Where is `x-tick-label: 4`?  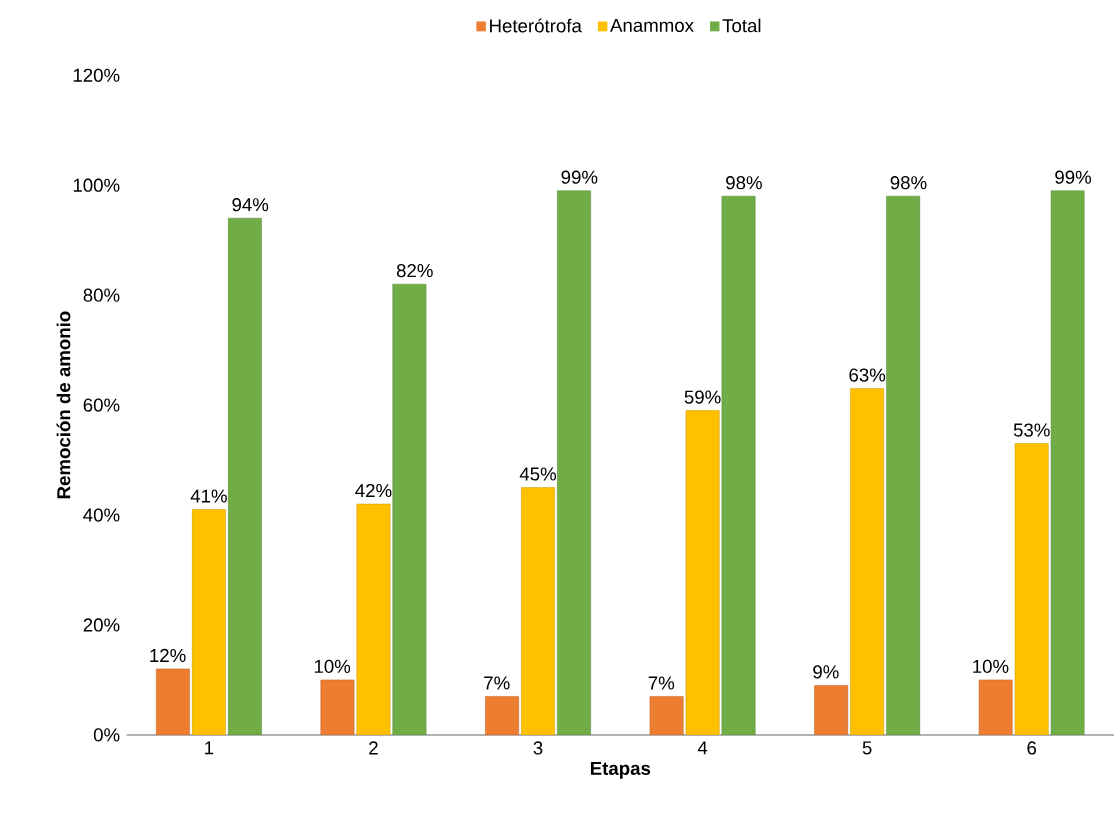
x-tick-label: 4 is located at coordinates (702, 748).